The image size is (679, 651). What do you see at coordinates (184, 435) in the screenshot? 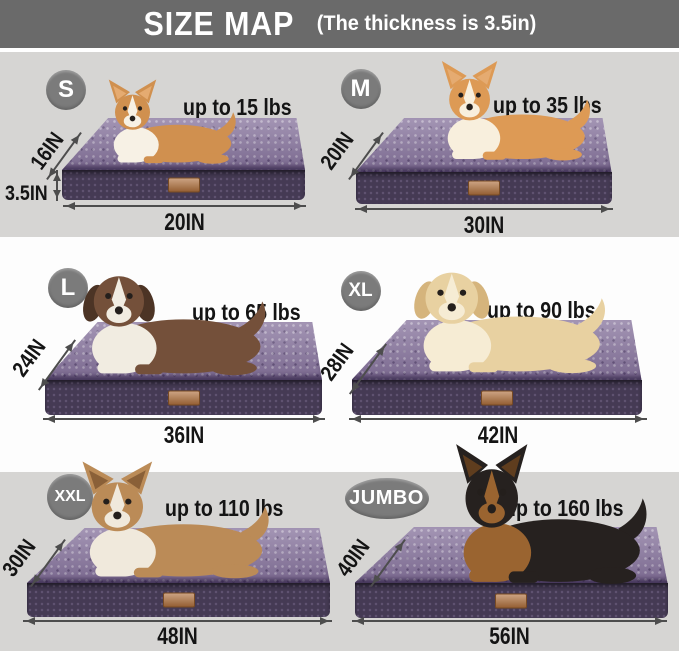
I see `width-dimension-label: 36IN` at bounding box center [184, 435].